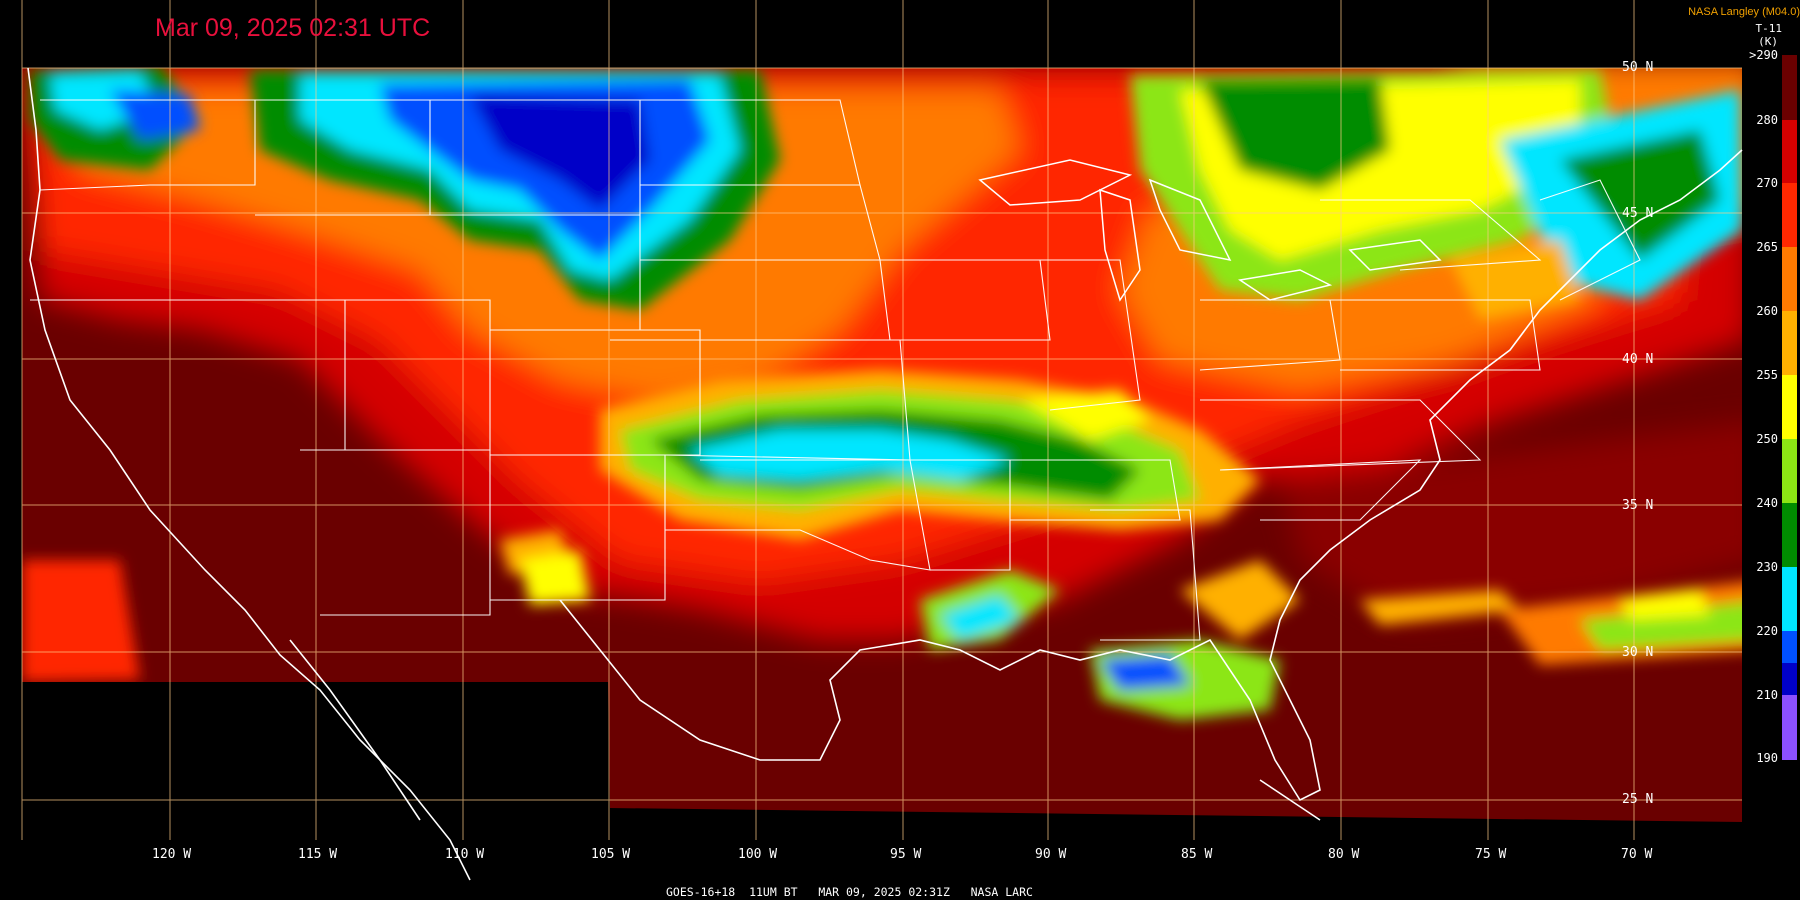  What do you see at coordinates (465, 854) in the screenshot?
I see `longitude-label: 110 W` at bounding box center [465, 854].